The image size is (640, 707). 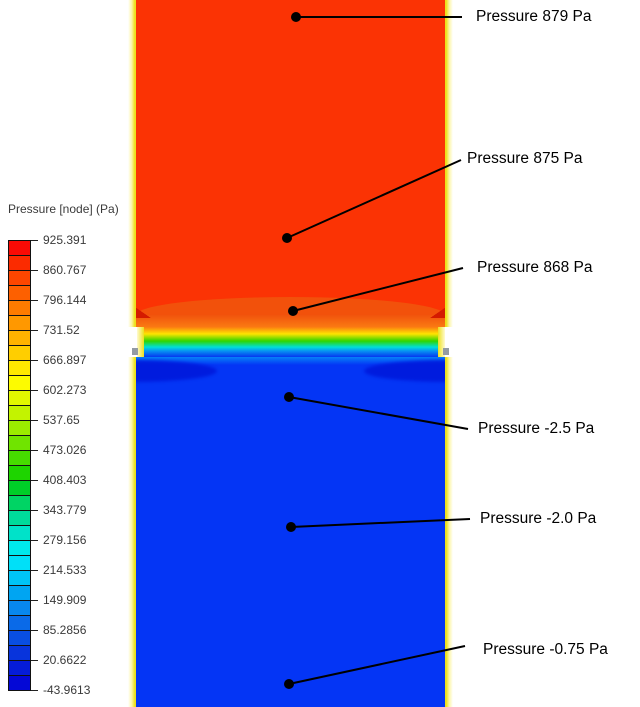 What do you see at coordinates (176, 371) in the screenshot?
I see `lower-left-dark-wedge` at bounding box center [176, 371].